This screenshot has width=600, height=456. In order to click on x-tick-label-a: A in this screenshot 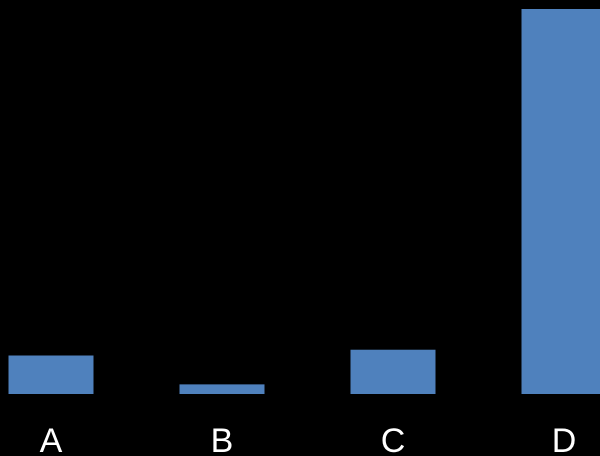, I will do `click(51, 439)`.